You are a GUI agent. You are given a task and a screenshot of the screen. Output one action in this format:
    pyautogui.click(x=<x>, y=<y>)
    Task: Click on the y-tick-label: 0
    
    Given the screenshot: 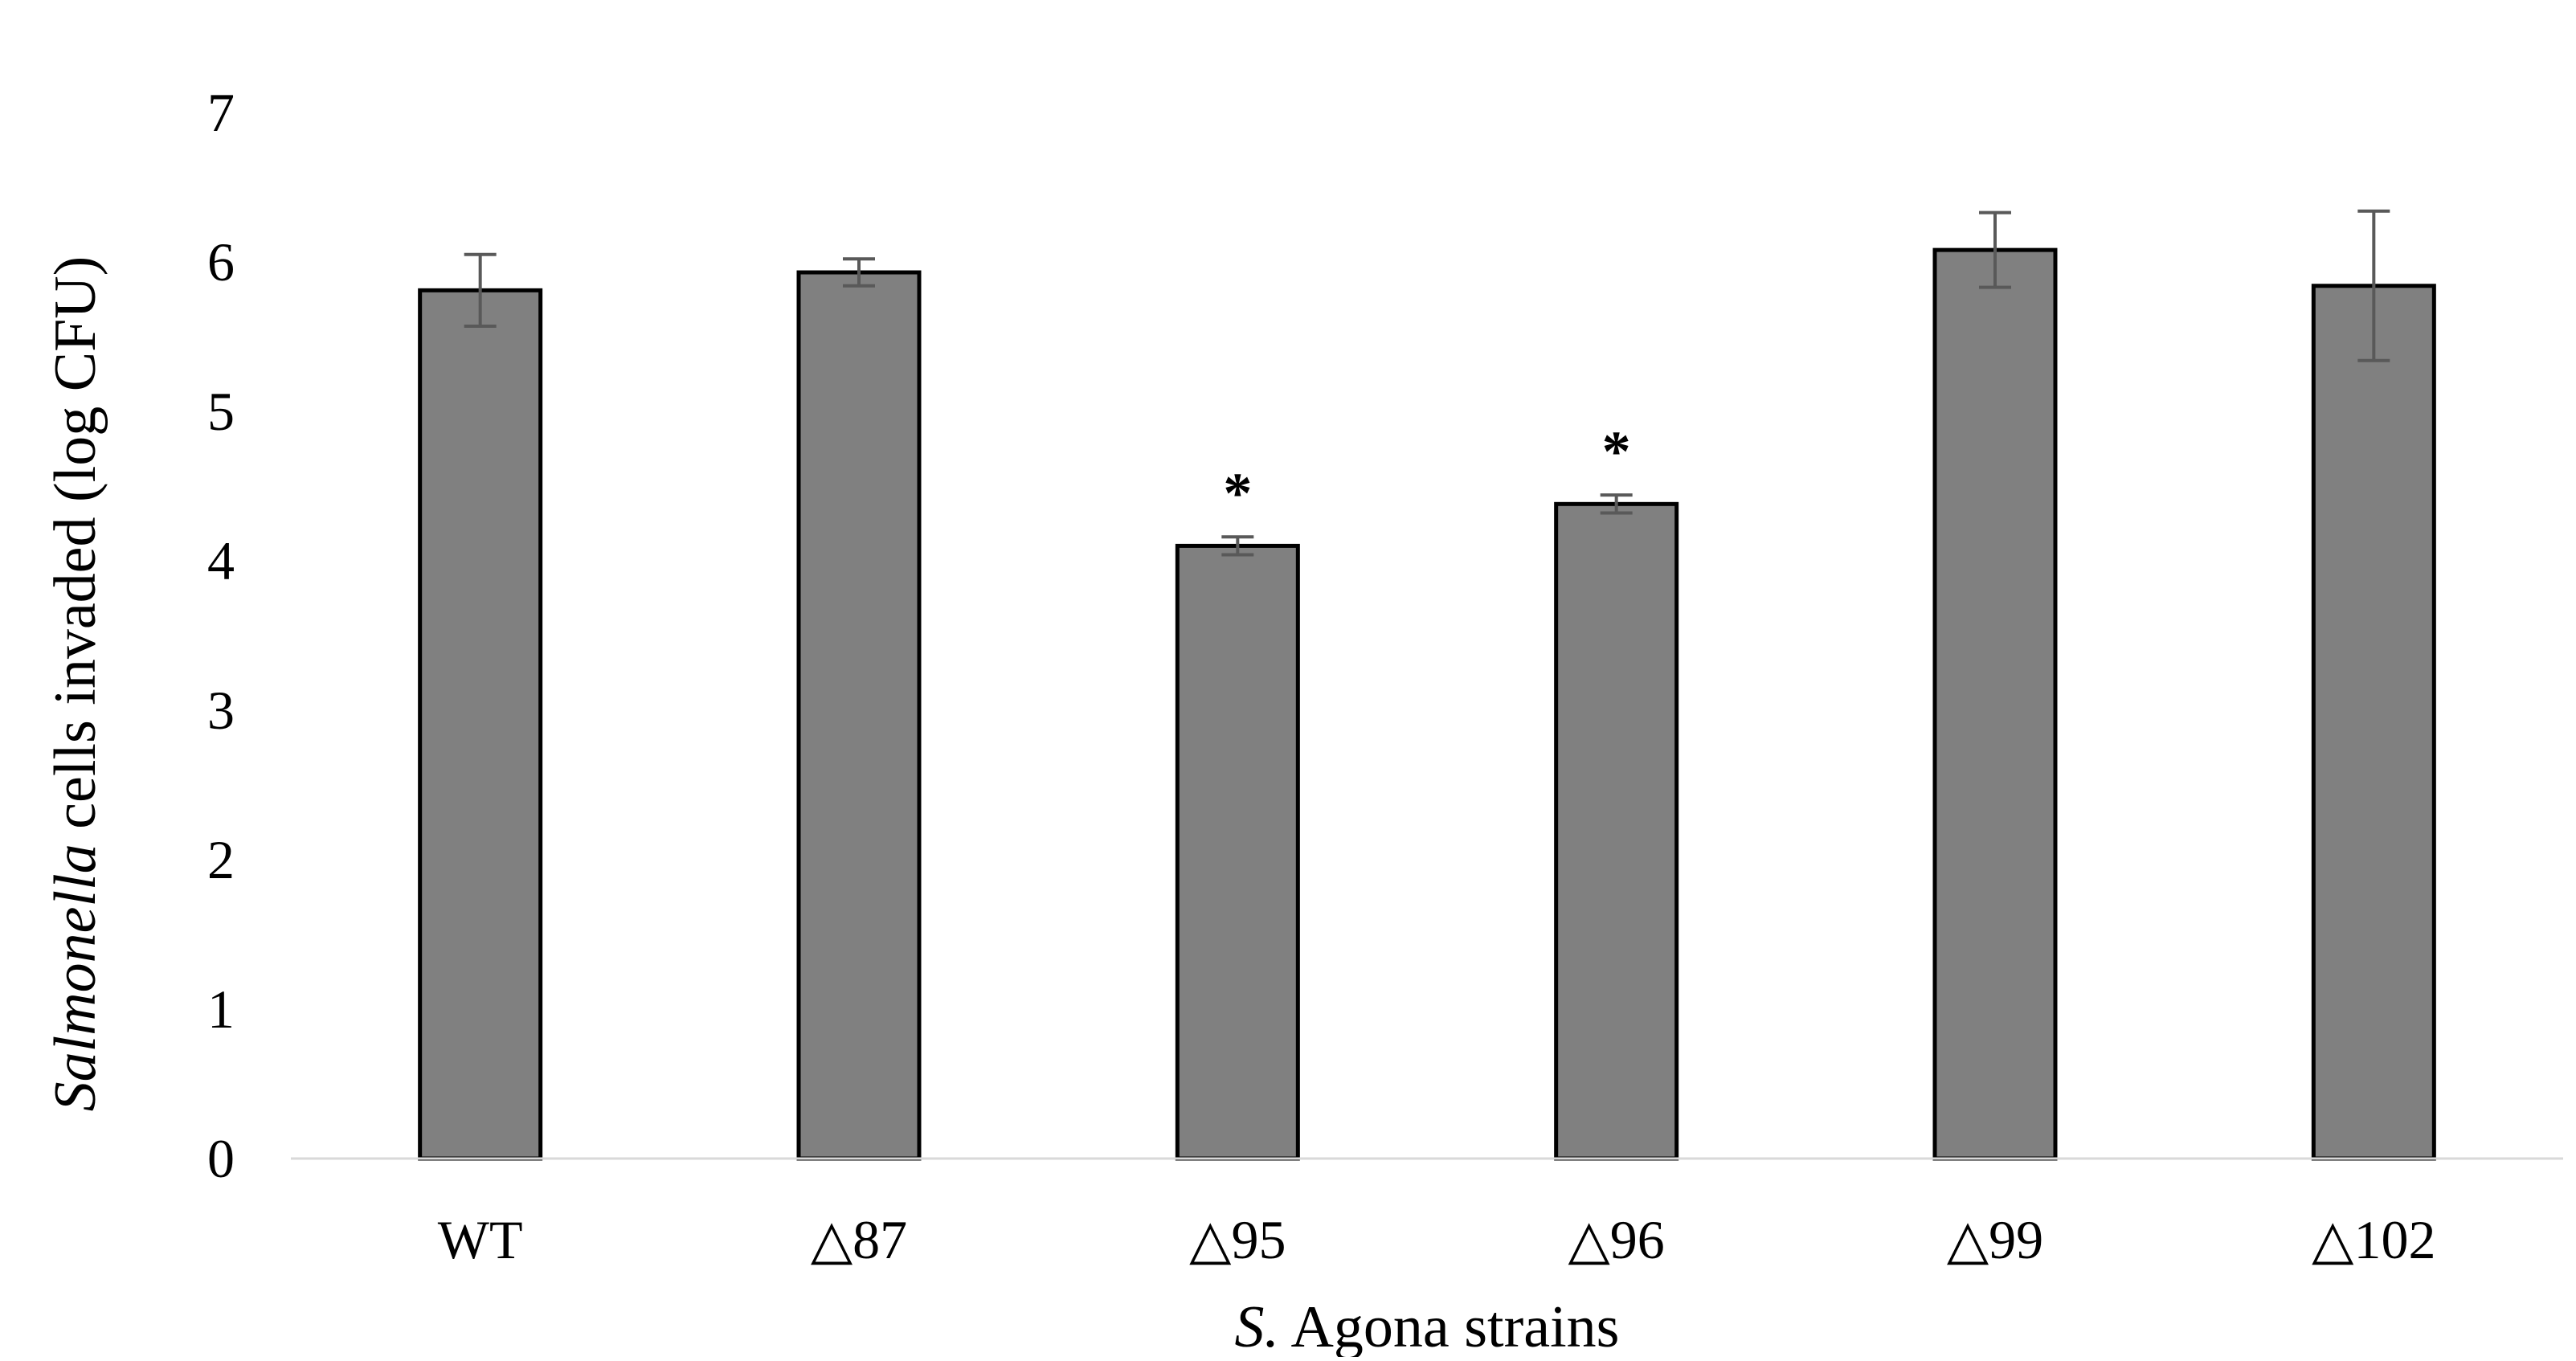 What is the action you would take?
    pyautogui.click(x=221, y=1159)
    